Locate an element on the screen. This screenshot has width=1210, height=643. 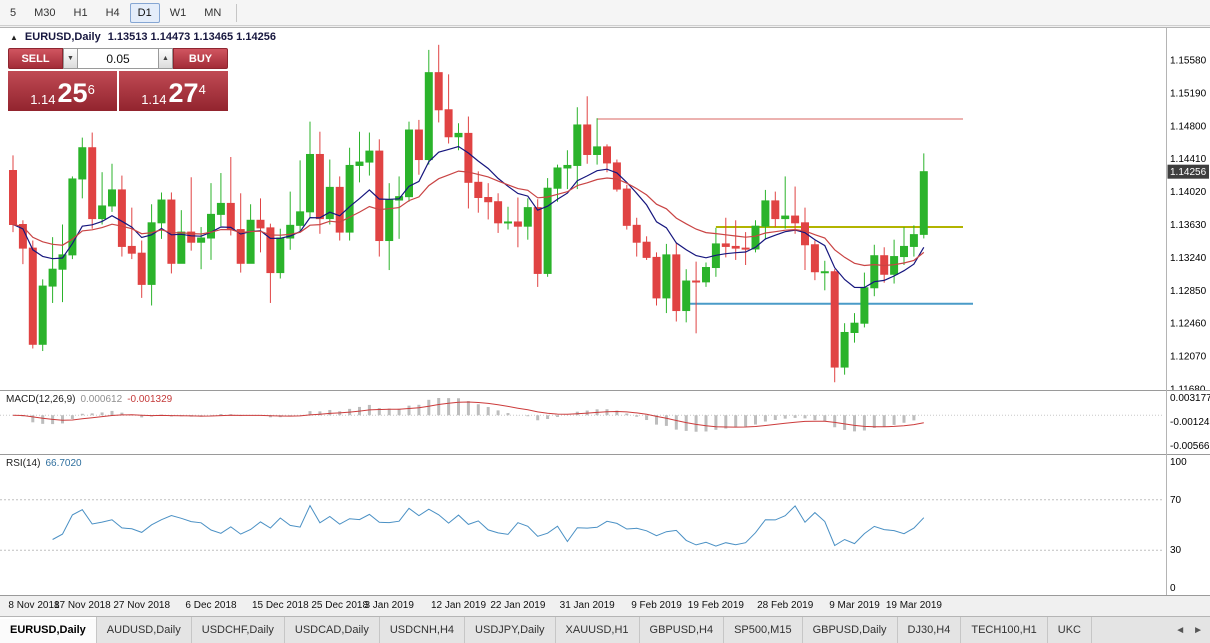
tab-usdjpy-daily: USDJPY,Daily is located at coordinates (510, 630).